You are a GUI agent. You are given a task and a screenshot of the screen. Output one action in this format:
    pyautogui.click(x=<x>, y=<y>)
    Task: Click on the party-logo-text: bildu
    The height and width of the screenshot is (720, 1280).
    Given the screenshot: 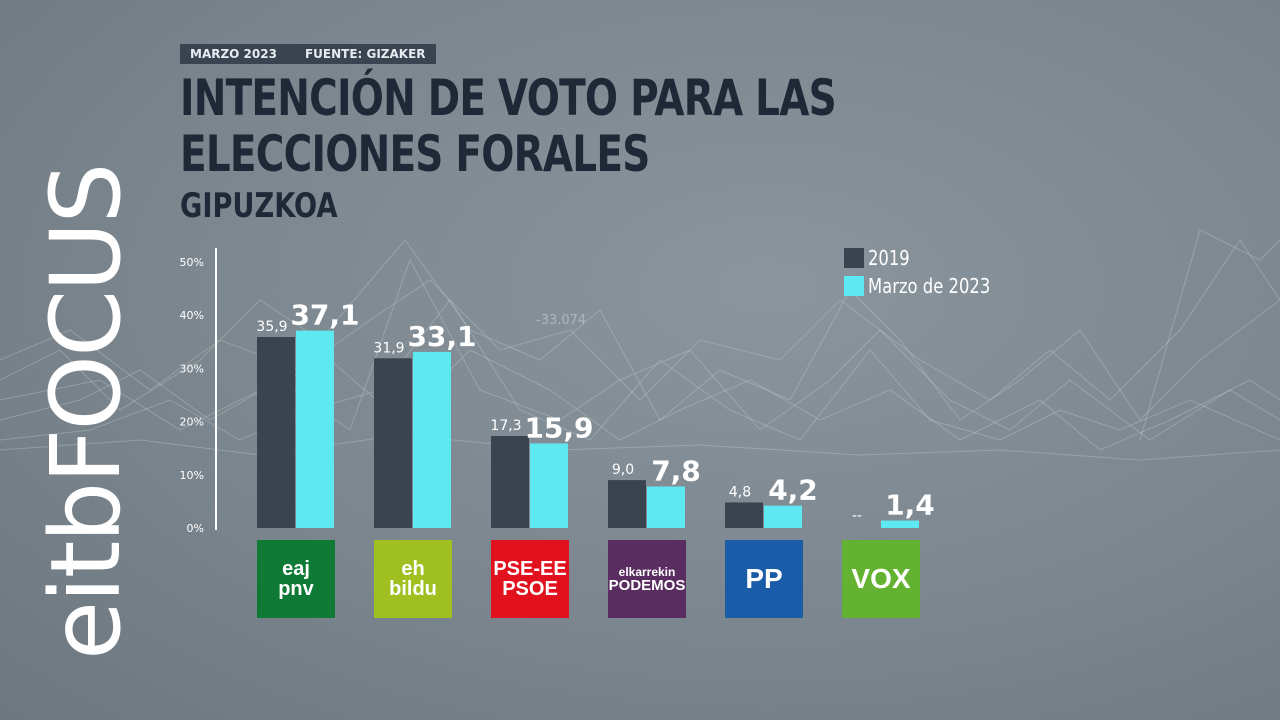 What is the action you would take?
    pyautogui.click(x=413, y=589)
    